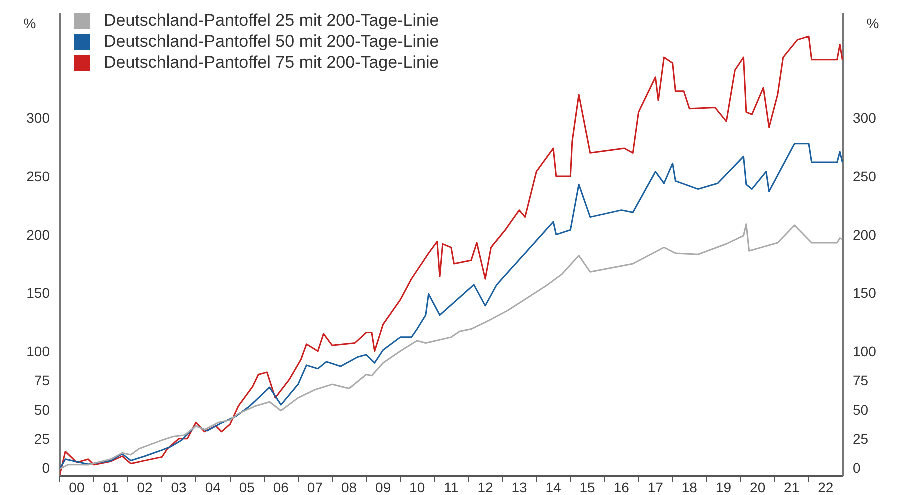 Image resolution: width=903 pixels, height=495 pixels. I want to click on x-tick-label: 02, so click(145, 487).